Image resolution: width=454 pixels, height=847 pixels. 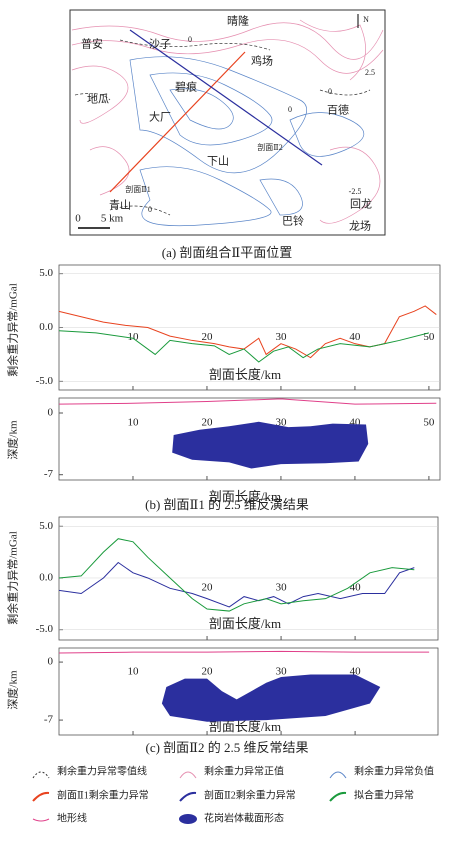 What do you see at coordinates (269, 147) in the screenshot?
I see `map-label: 剖面Ⅱ2` at bounding box center [269, 147].